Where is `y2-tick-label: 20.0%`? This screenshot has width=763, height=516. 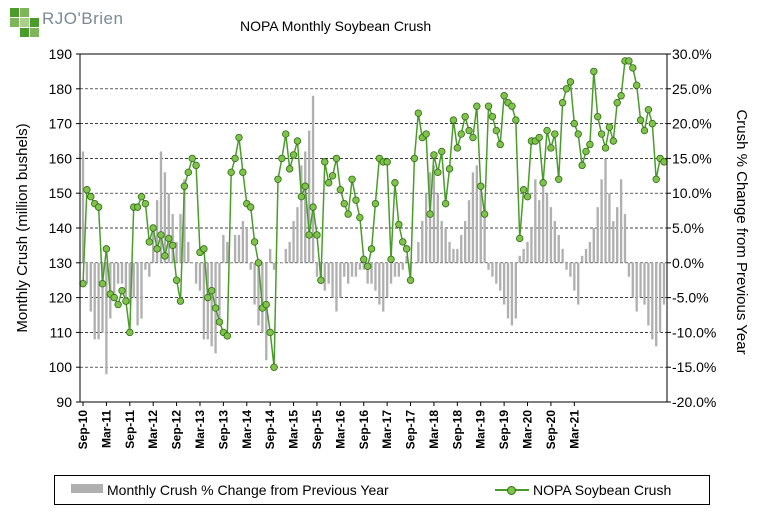
y2-tick-label: 20.0% is located at coordinates (692, 124).